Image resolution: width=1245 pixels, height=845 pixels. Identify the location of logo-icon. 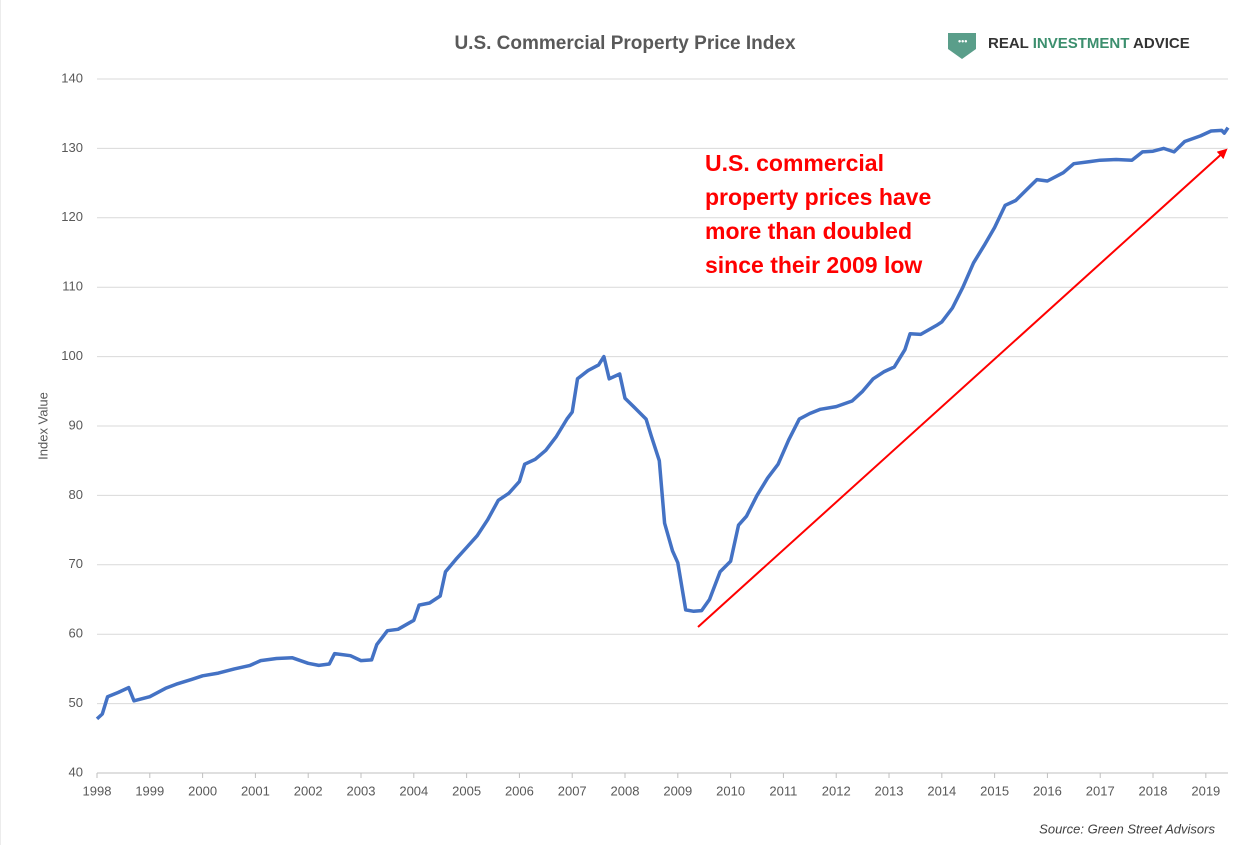
(962, 46).